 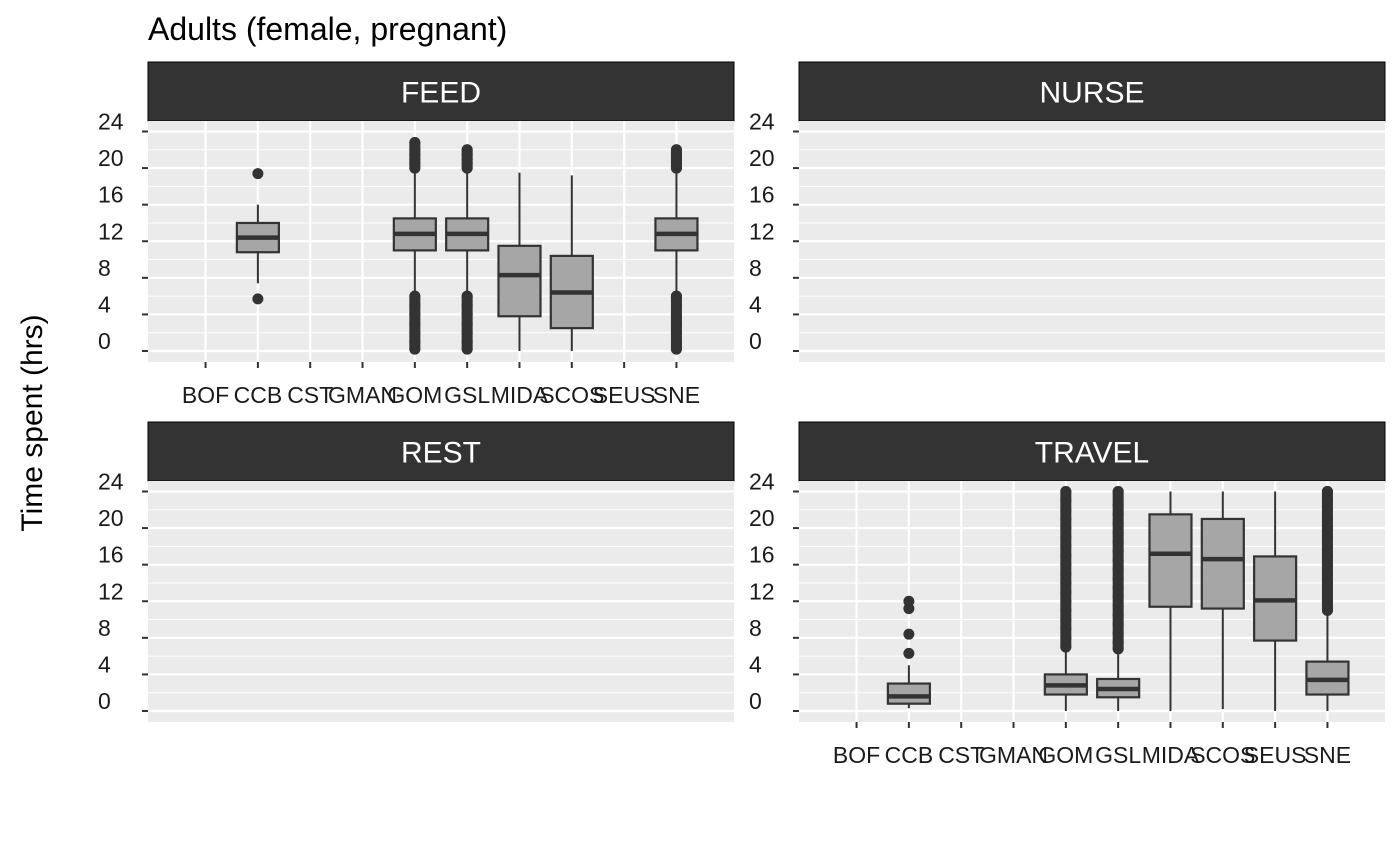 I want to click on chart-title: Adults (female, pregnant), so click(x=327, y=29).